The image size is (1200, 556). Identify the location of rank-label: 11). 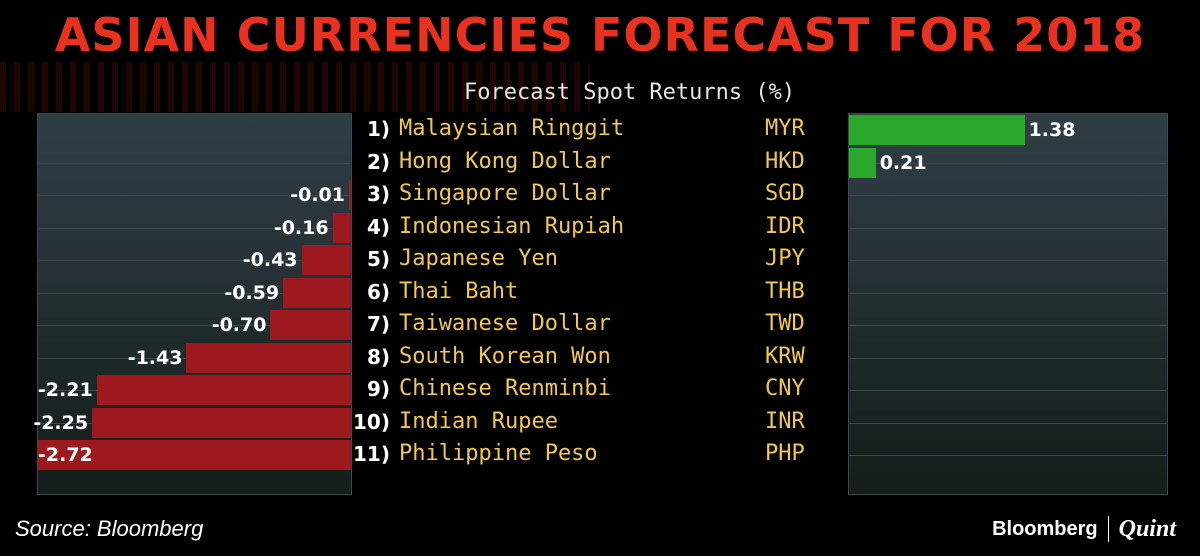
(371, 454).